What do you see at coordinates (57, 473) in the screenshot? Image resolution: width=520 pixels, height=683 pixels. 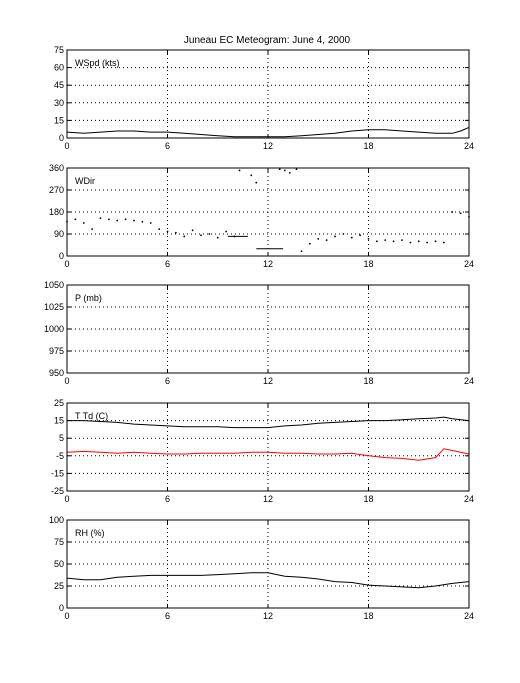 I see `y-tick-label: -15` at bounding box center [57, 473].